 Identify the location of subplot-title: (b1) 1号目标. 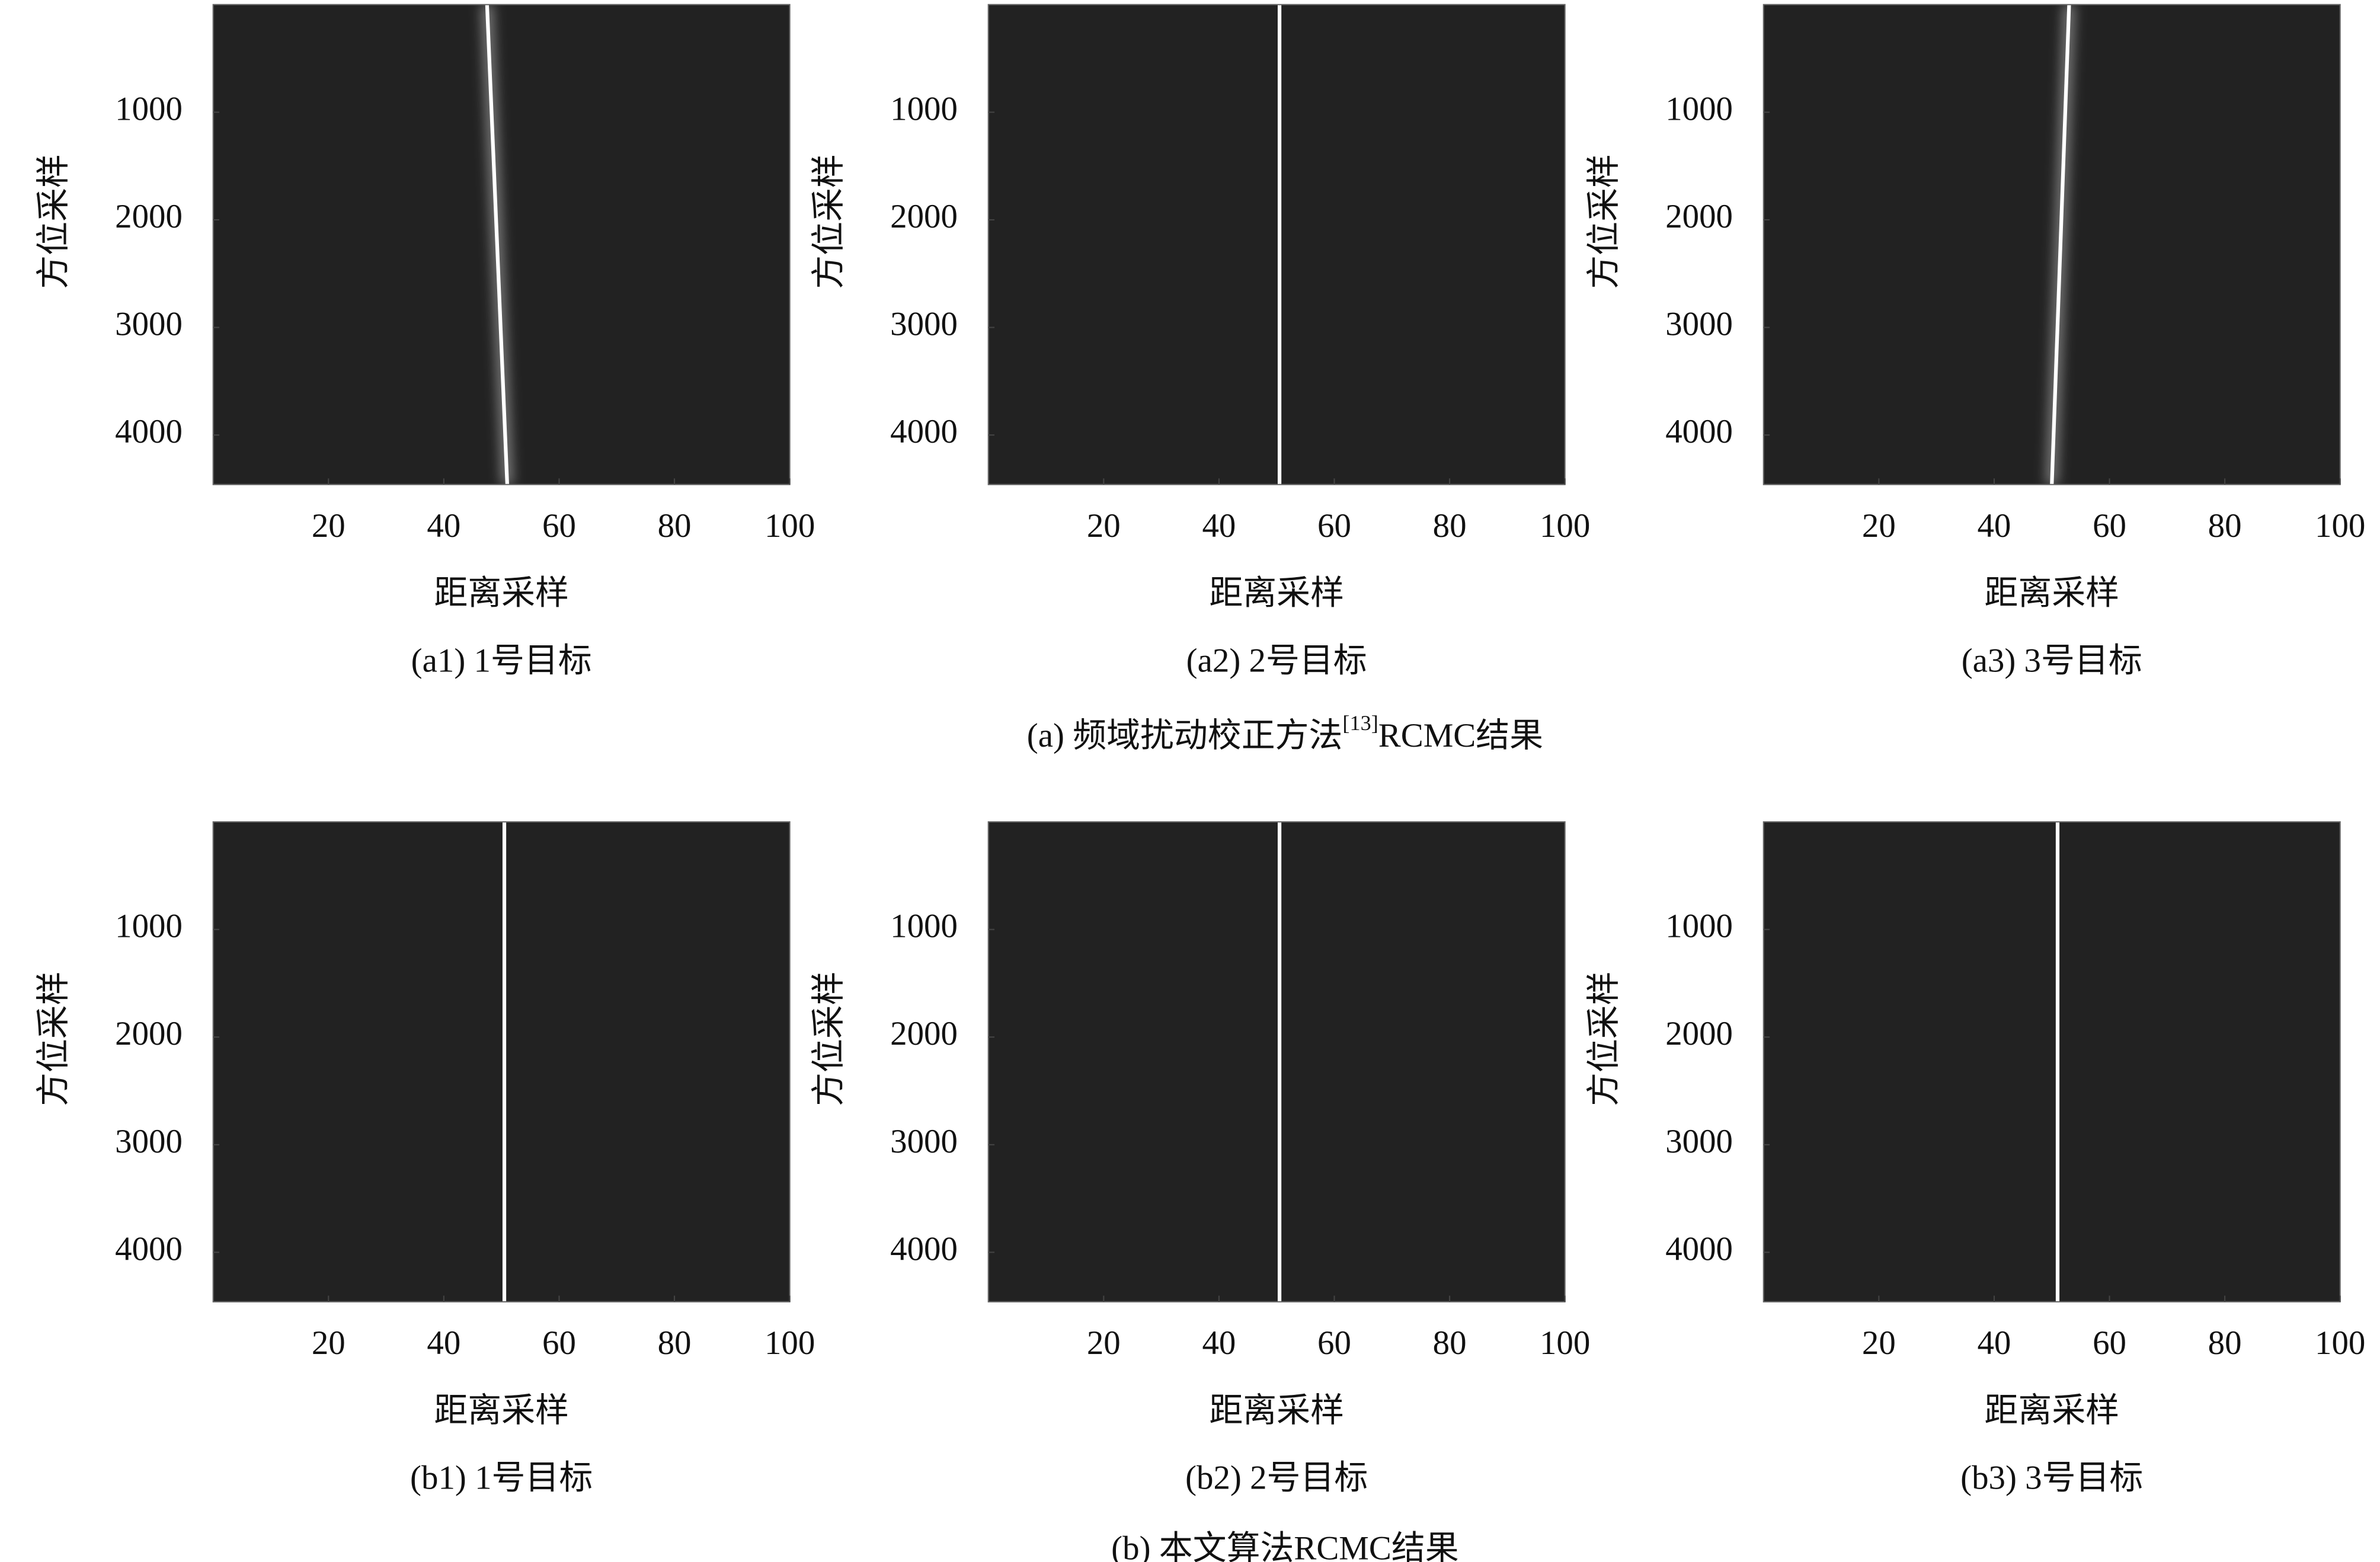
(501, 1478).